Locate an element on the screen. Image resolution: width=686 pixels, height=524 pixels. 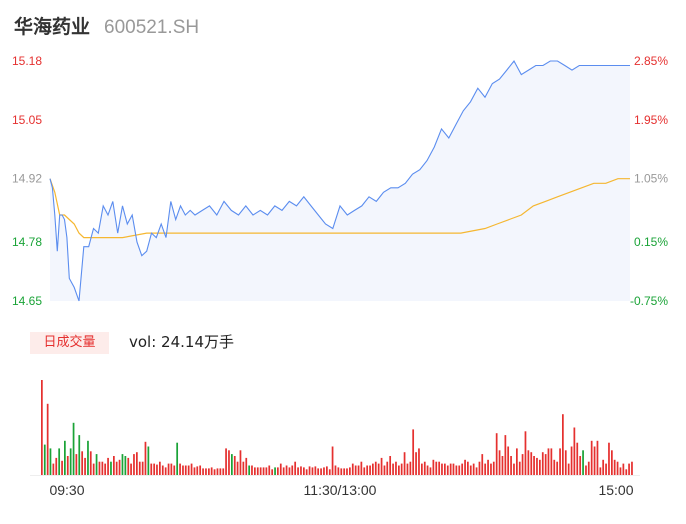
volume-total: vol: 24.14万手 is located at coordinates (181, 342).